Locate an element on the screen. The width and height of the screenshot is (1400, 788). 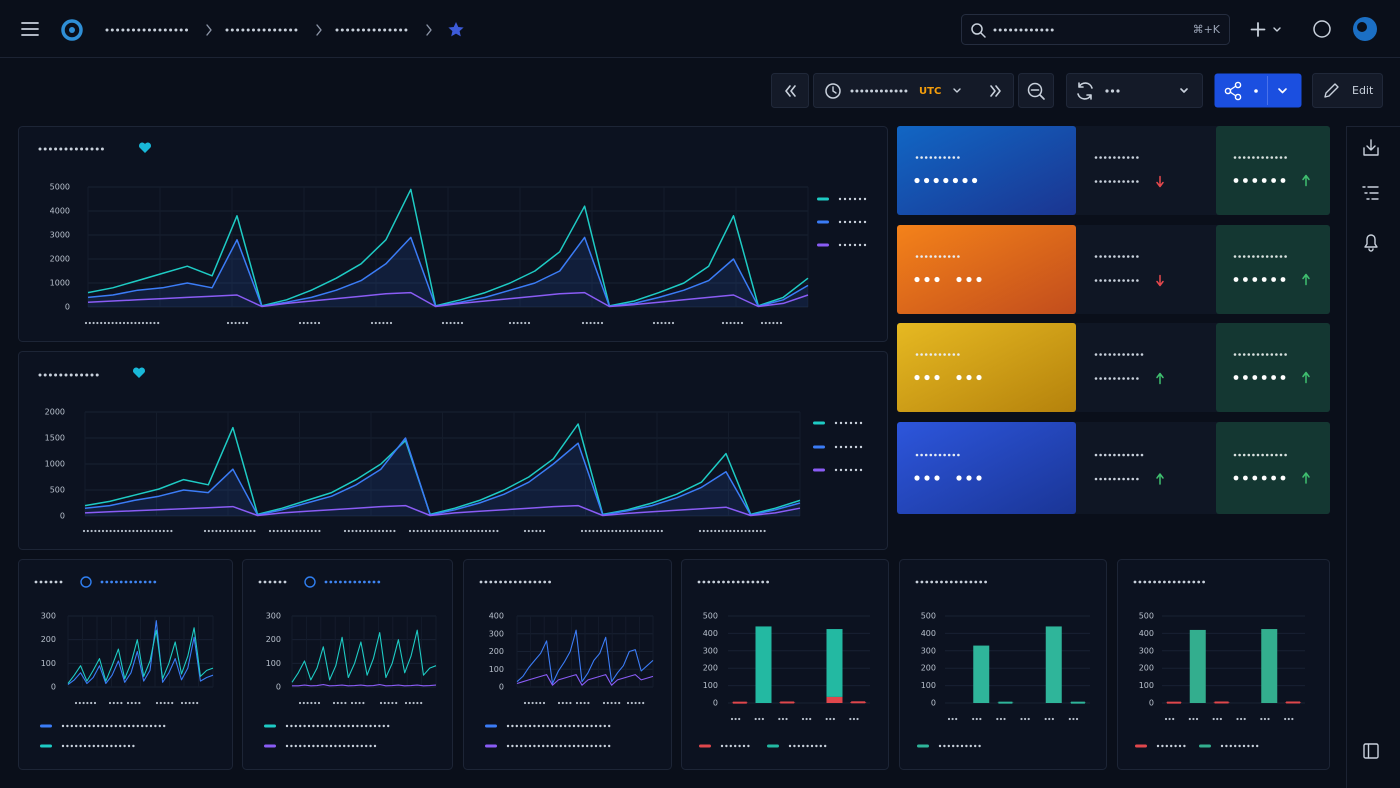
bell-icon is located at coordinates (1371, 243).